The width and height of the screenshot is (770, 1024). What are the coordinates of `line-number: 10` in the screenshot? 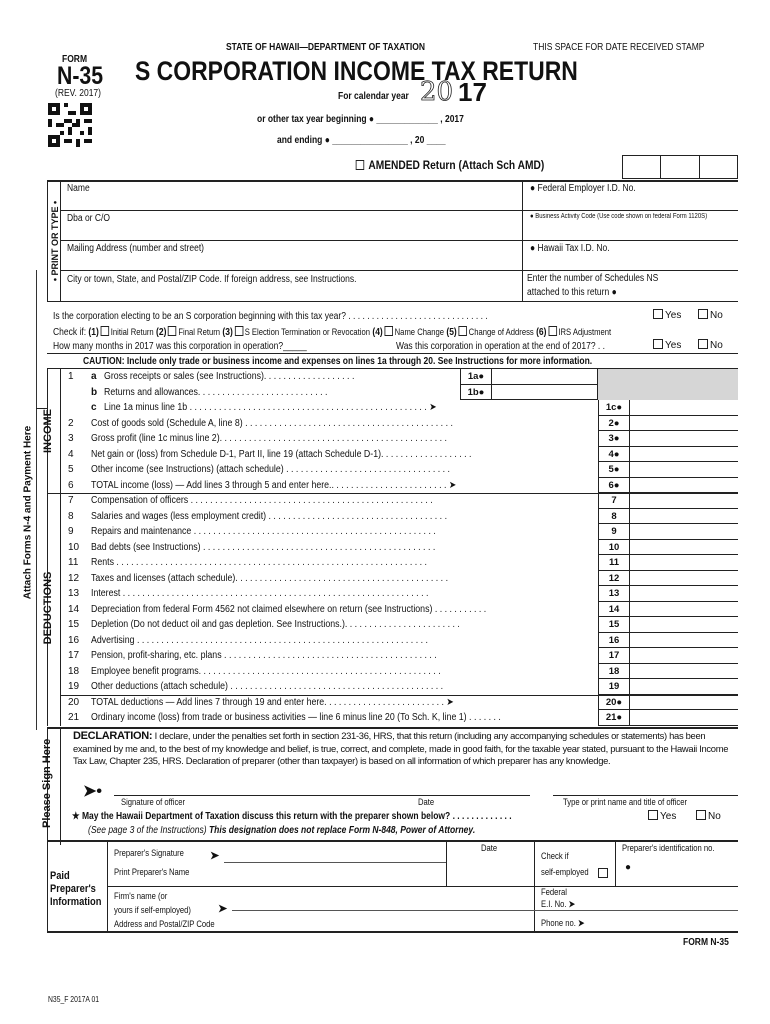 It's located at (74, 547).